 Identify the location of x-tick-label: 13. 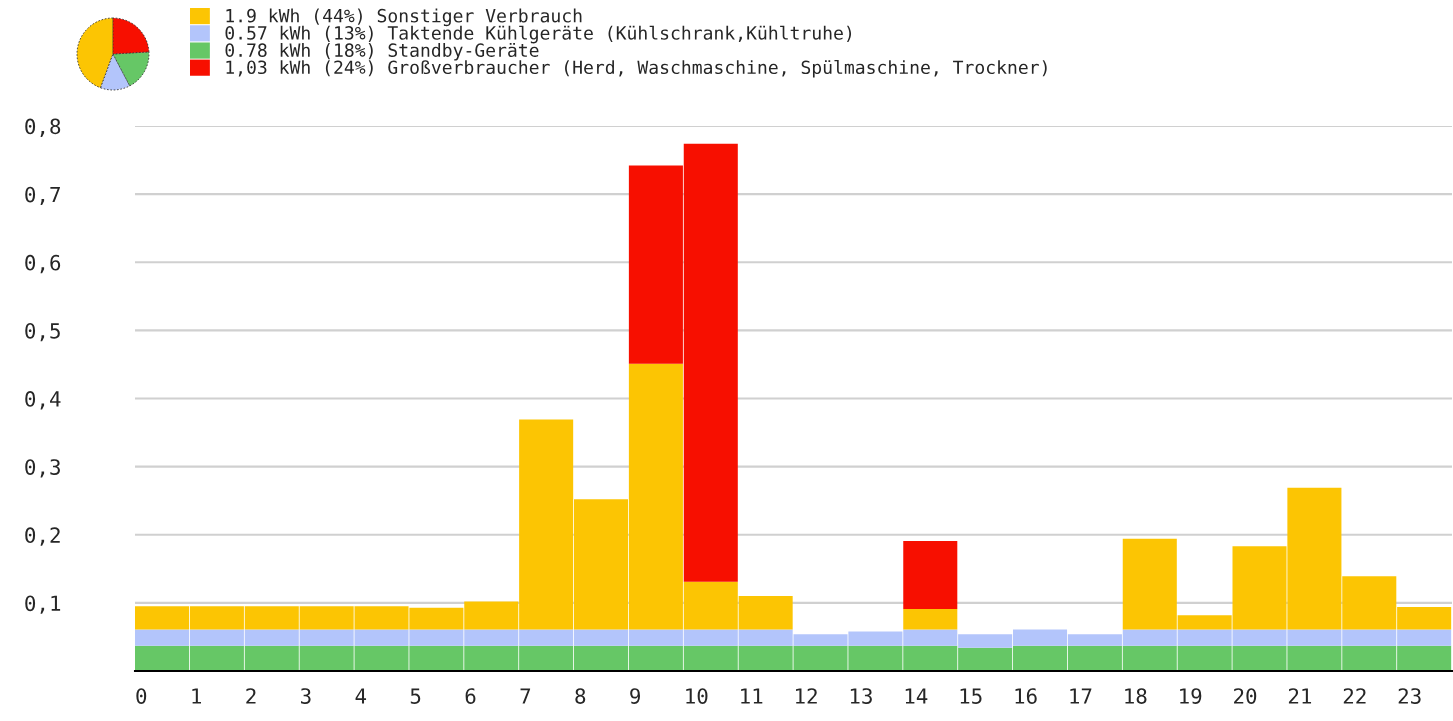
(861, 696).